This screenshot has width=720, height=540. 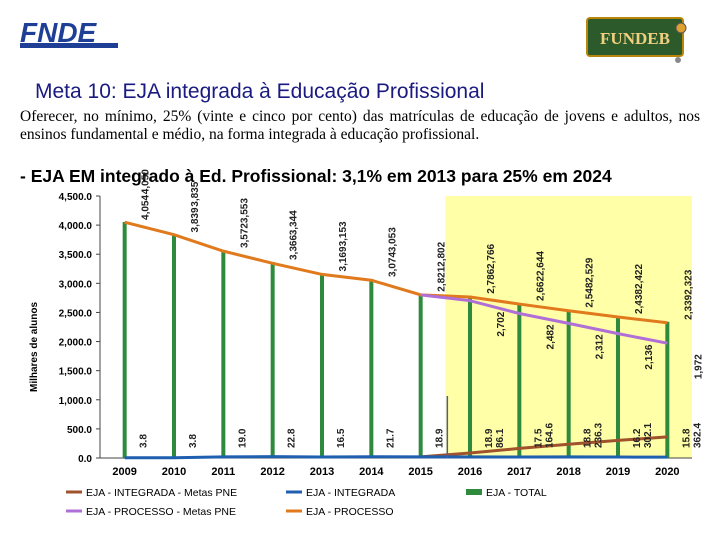 What do you see at coordinates (343, 258) in the screenshot?
I see `data-label-total: 3,169` at bounding box center [343, 258].